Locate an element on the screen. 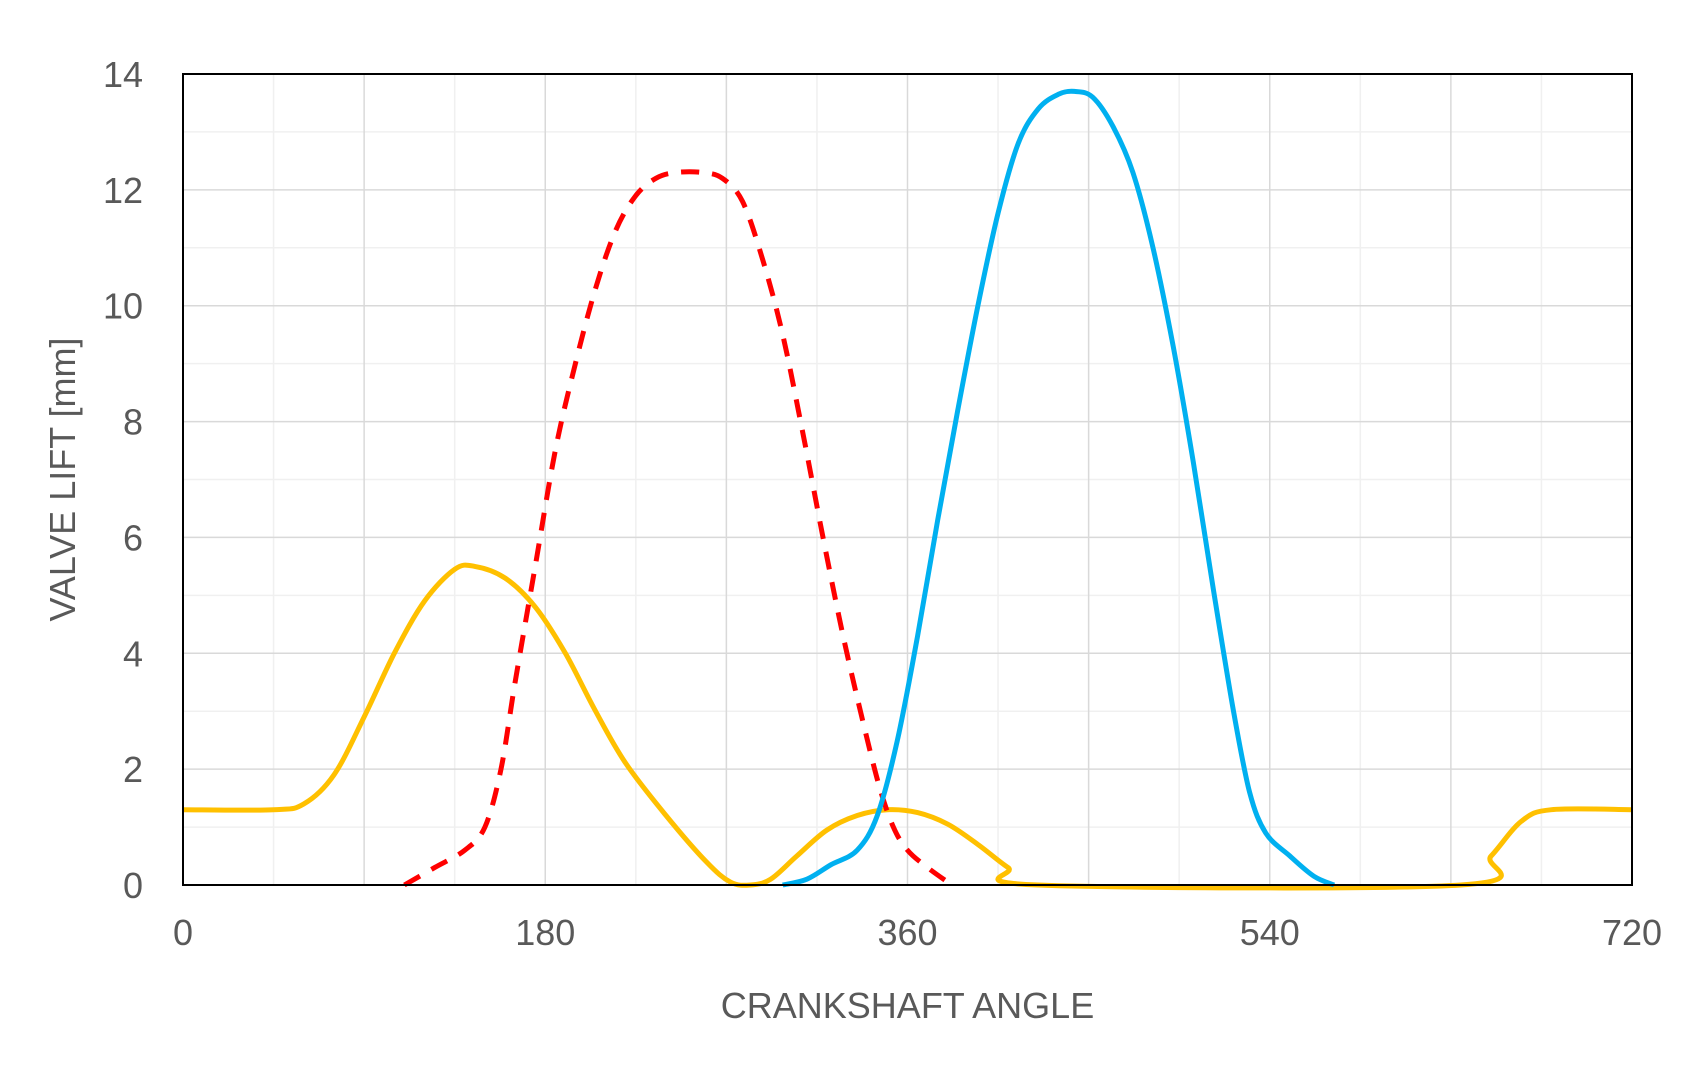 The height and width of the screenshot is (1080, 1695). x-tick-label: 360 is located at coordinates (907, 932).